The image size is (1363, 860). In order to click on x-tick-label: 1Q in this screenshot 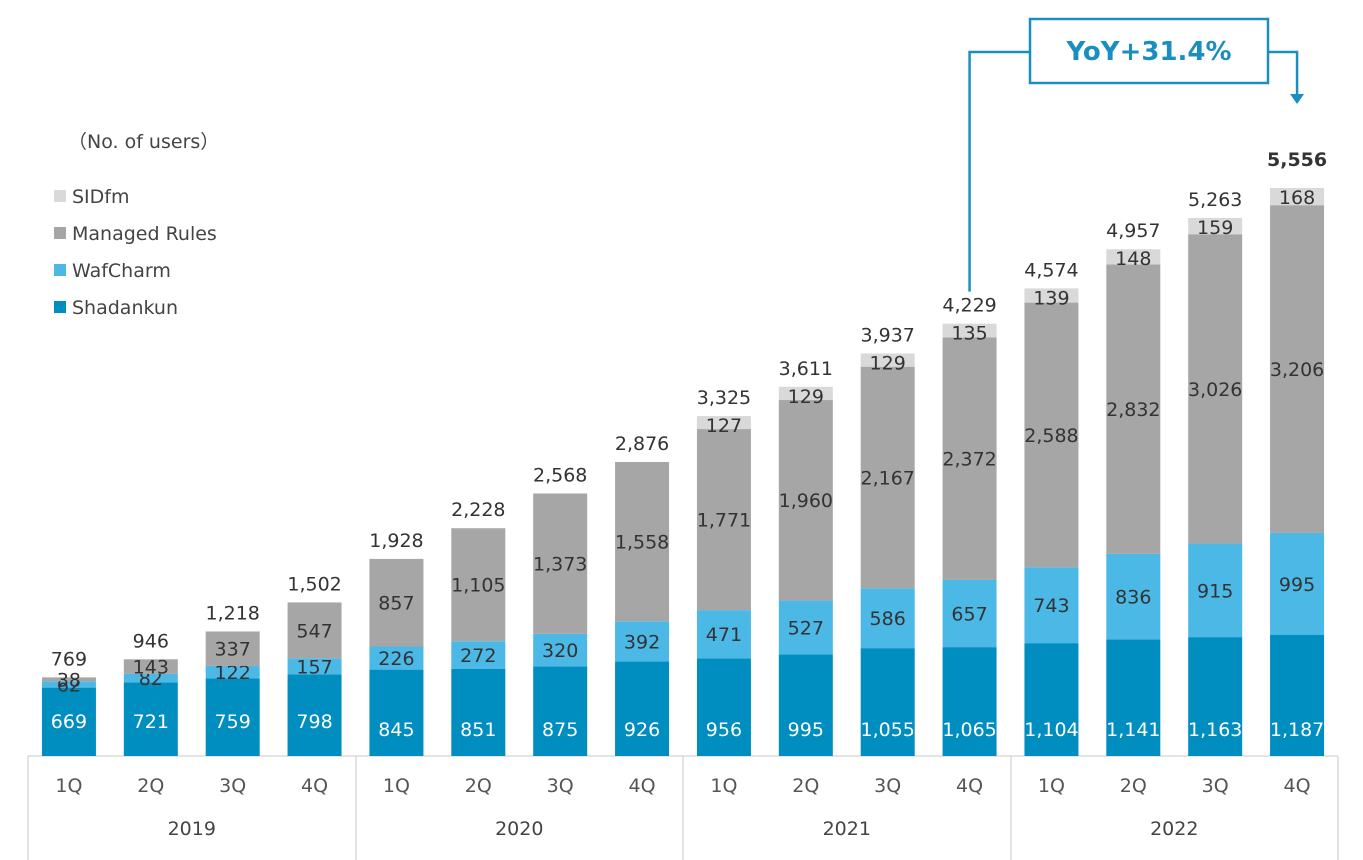, I will do `click(1051, 786)`.